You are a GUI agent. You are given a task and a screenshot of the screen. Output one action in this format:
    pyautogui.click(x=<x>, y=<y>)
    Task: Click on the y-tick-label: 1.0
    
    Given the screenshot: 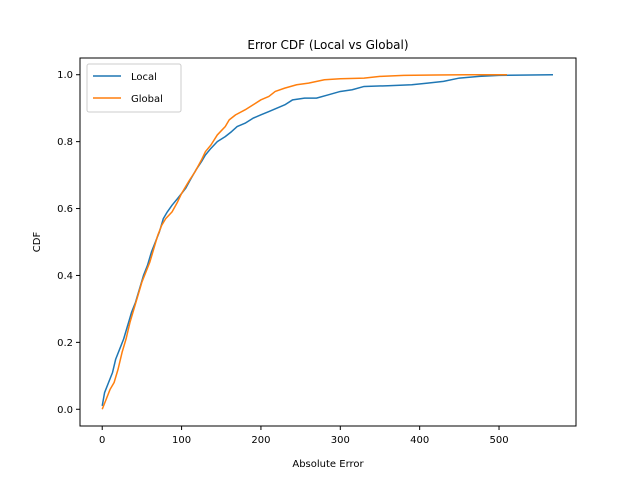 What is the action you would take?
    pyautogui.click(x=65, y=75)
    